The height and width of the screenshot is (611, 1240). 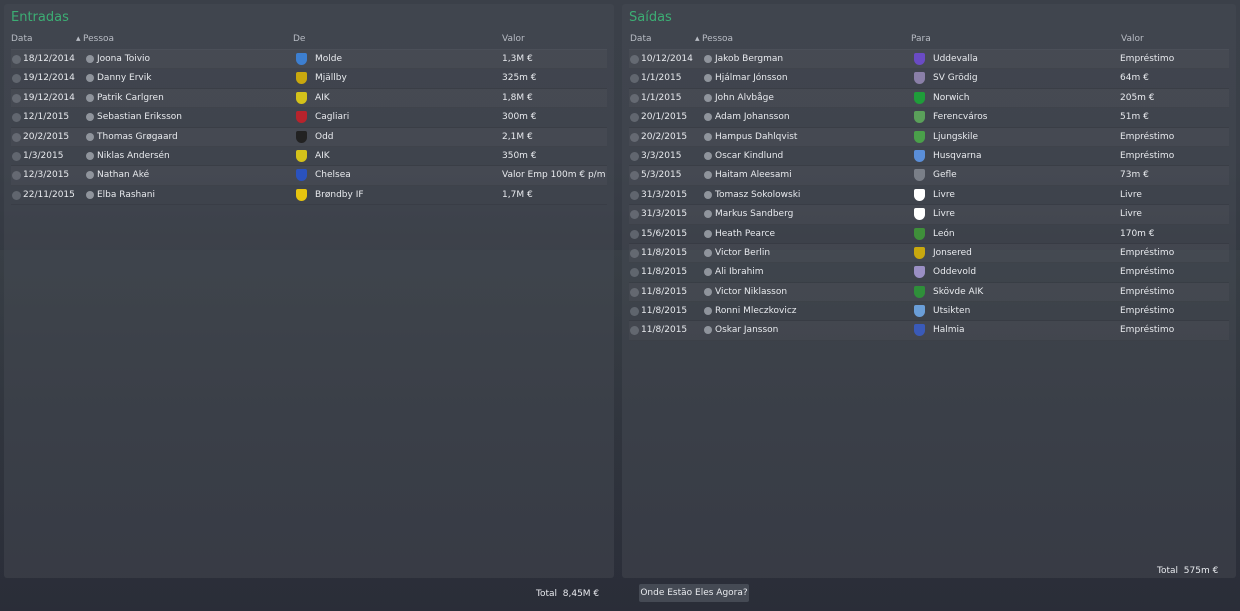 What do you see at coordinates (751, 78) in the screenshot?
I see `person-name: Hjálmar Jónsson` at bounding box center [751, 78].